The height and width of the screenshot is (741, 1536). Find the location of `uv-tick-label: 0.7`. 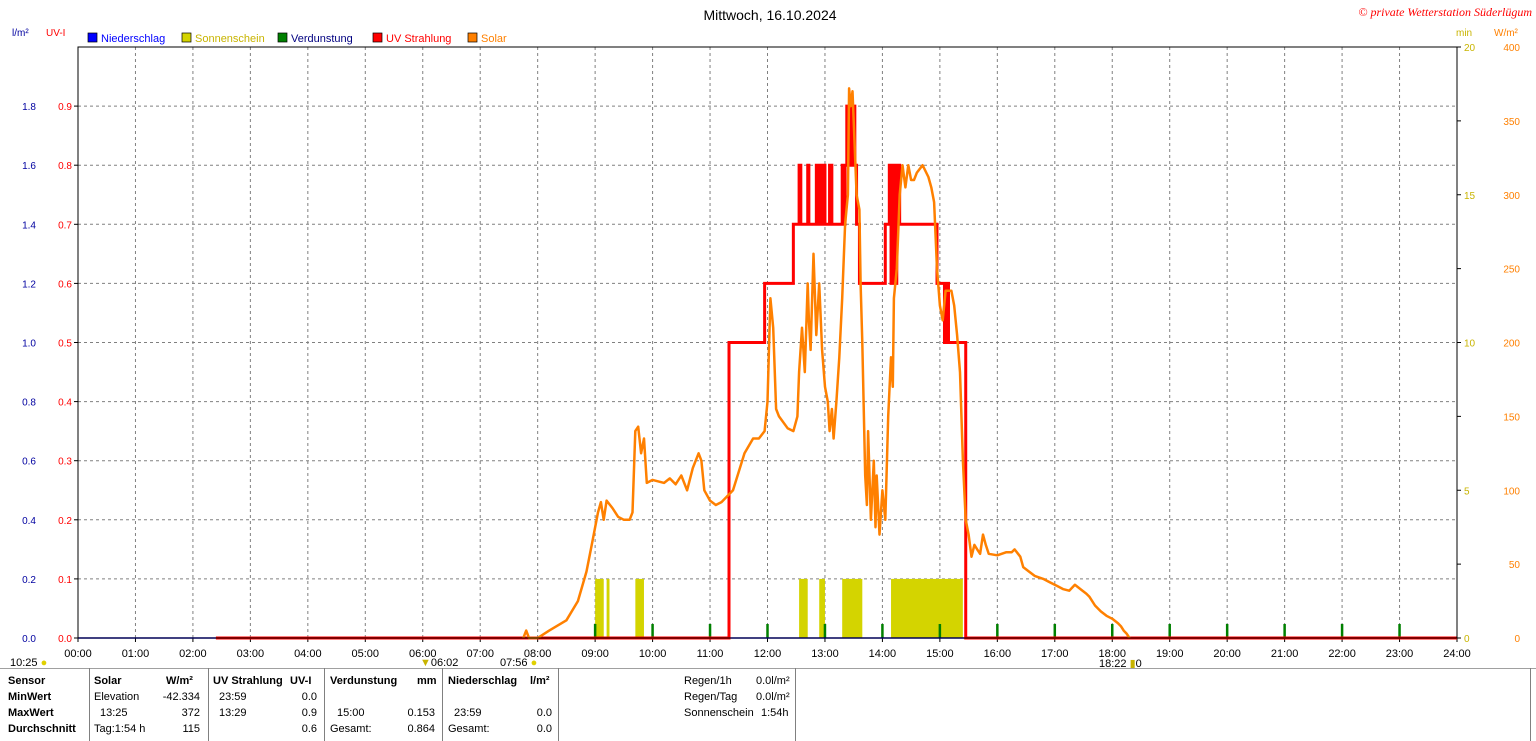

uv-tick-label: 0.7 is located at coordinates (65, 225).